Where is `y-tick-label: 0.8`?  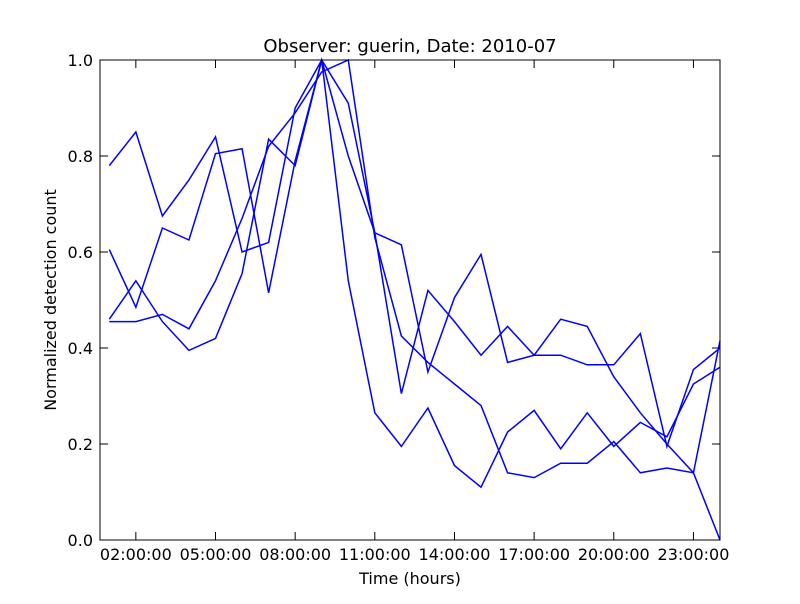
y-tick-label: 0.8 is located at coordinates (80, 156).